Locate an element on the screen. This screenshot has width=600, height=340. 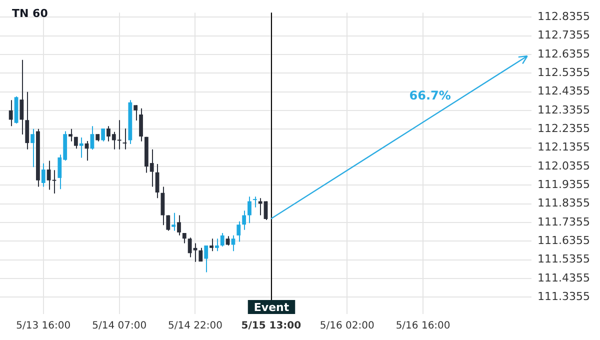
y-tick-label: 111.9355 is located at coordinates (564, 184).